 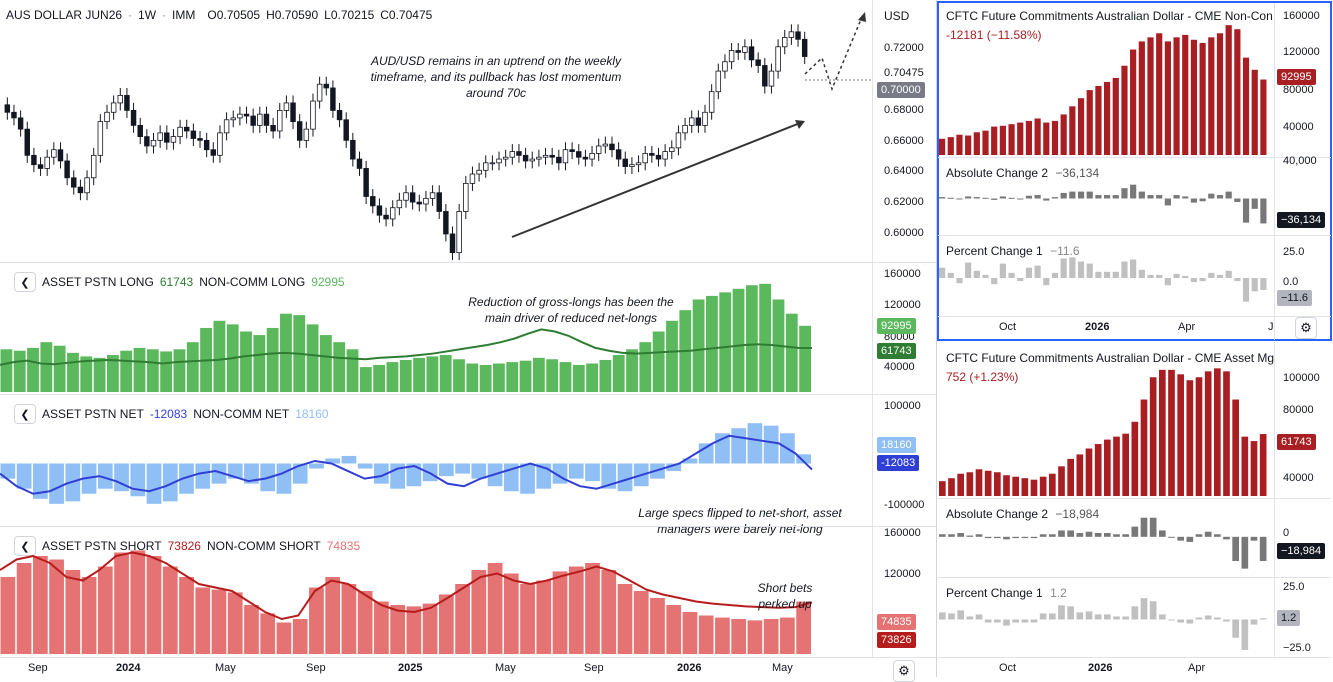 I want to click on rt-pct-tick: 25.0, so click(x=1294, y=252).